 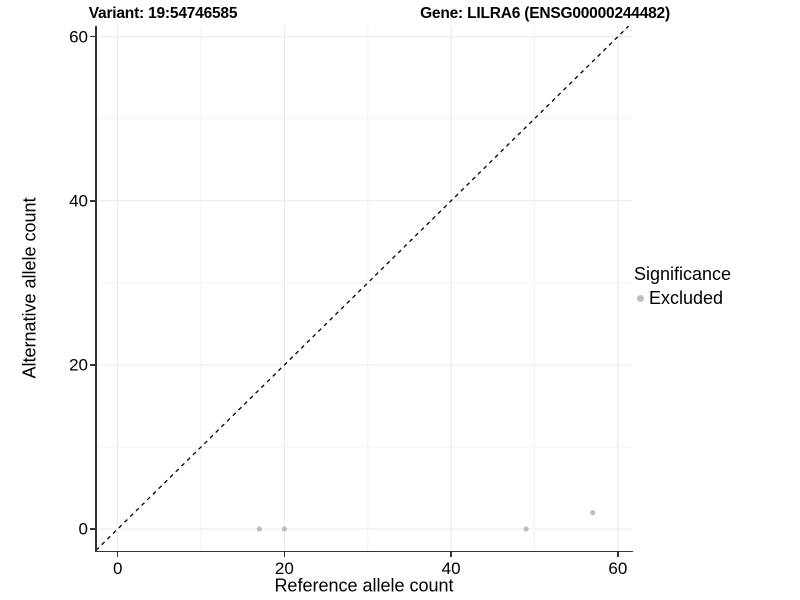 I want to click on x-axis-tick-label: 20, so click(x=284, y=568).